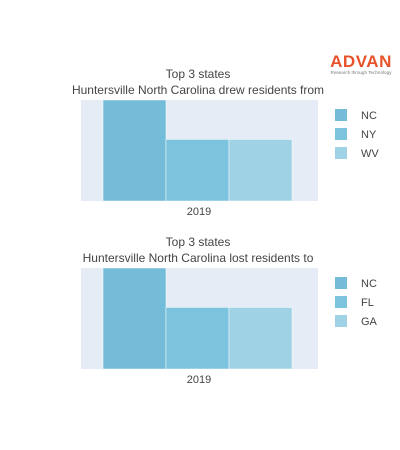 The width and height of the screenshot is (400, 450). Describe the element at coordinates (260, 170) in the screenshot. I see `bar-wv` at that location.